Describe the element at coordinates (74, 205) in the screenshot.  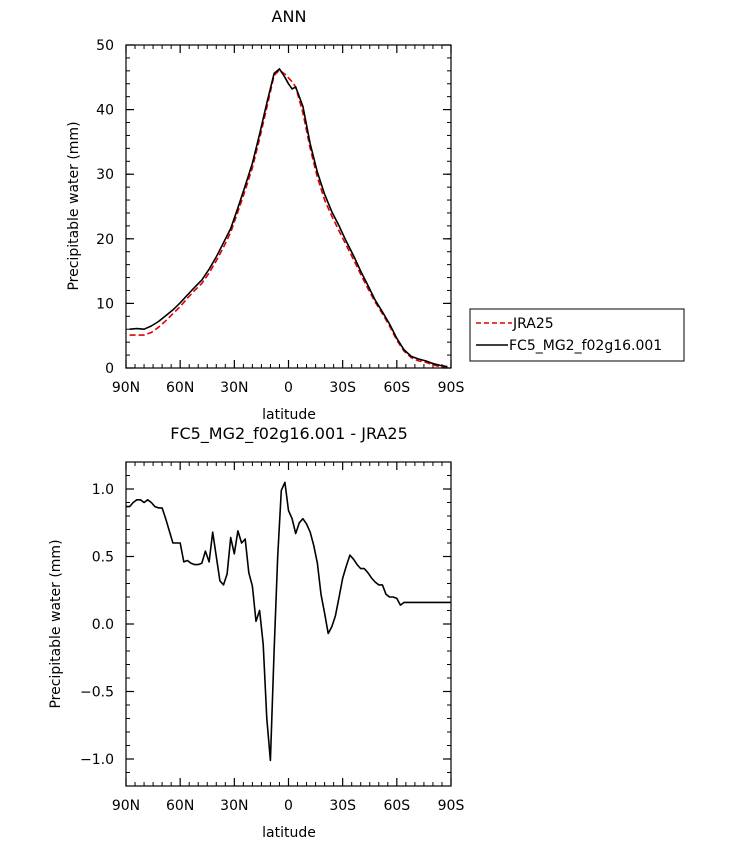
I see `top-chart-ylabel: Precipitable water (mm)` at that location.